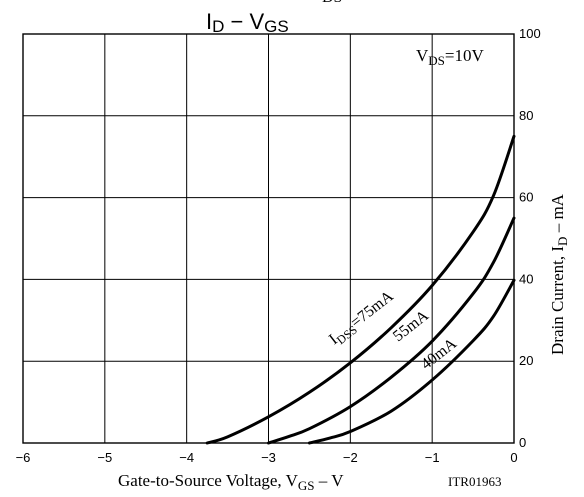  What do you see at coordinates (411, 326) in the screenshot?
I see `series-label-55ma: 55mA` at bounding box center [411, 326].